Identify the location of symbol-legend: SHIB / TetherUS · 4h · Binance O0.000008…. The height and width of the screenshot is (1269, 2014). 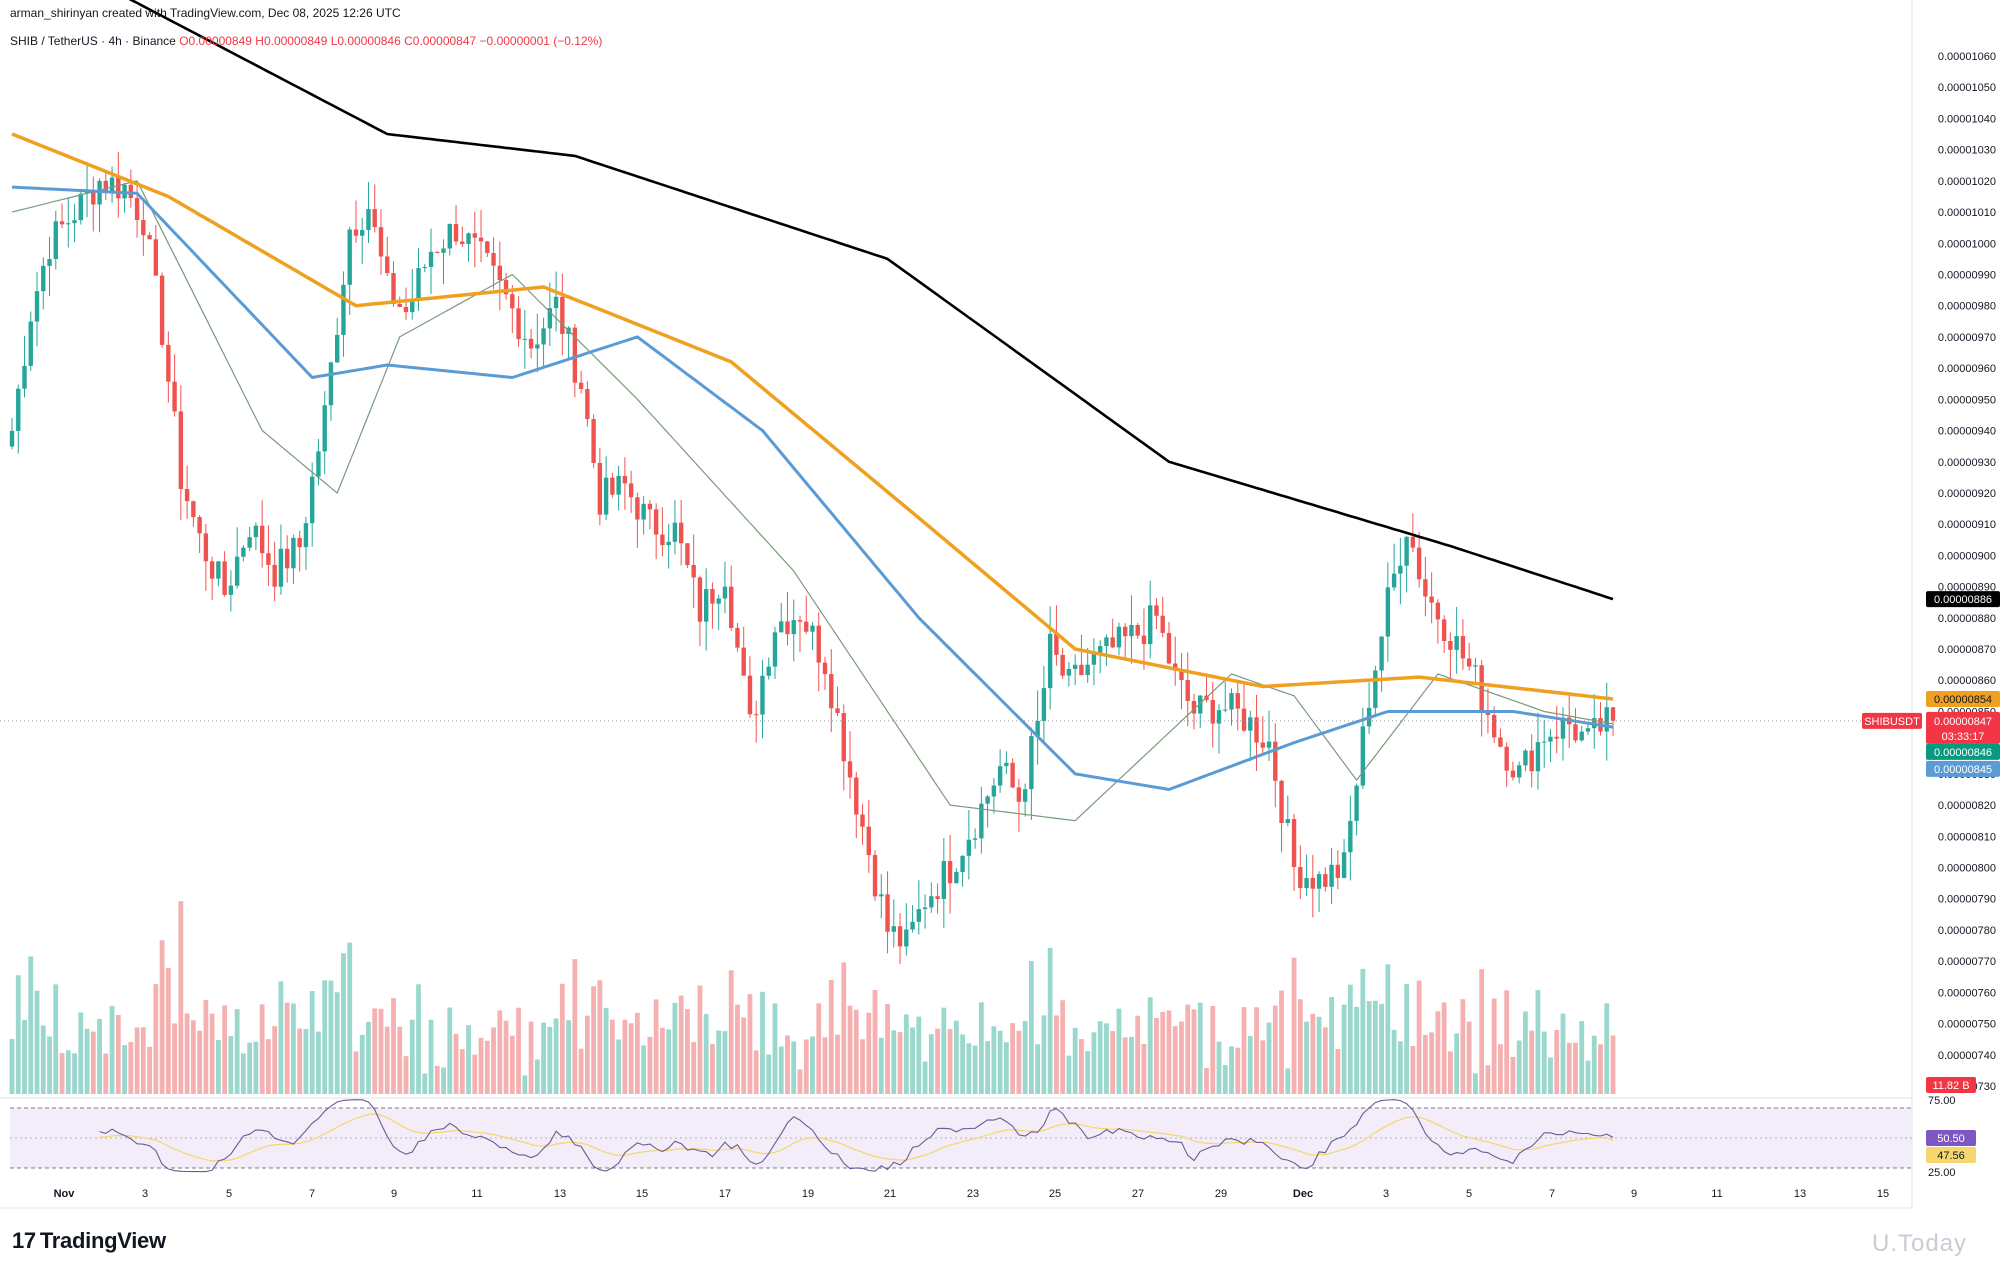
(306, 41).